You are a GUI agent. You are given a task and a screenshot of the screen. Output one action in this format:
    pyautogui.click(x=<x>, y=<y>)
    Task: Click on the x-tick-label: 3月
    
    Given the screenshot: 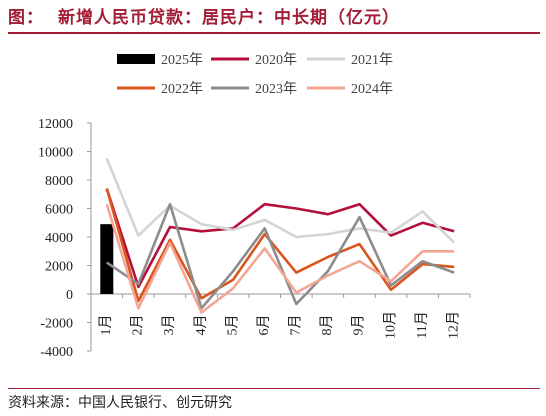 What is the action you would take?
    pyautogui.click(x=169, y=325)
    